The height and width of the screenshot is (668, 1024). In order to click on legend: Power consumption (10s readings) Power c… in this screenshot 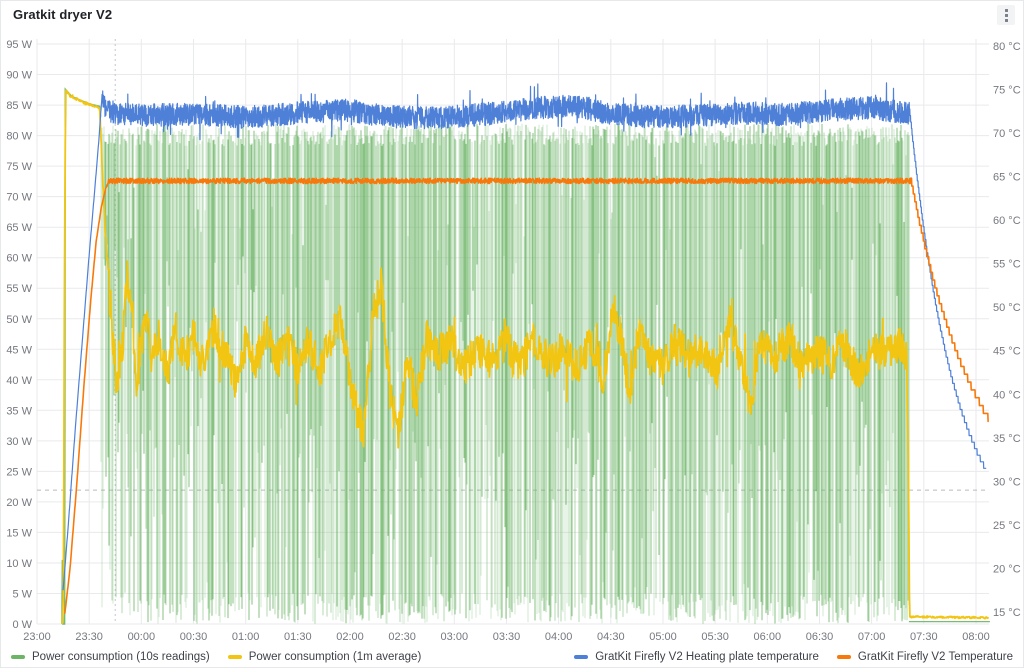, I will do `click(512, 657)`.